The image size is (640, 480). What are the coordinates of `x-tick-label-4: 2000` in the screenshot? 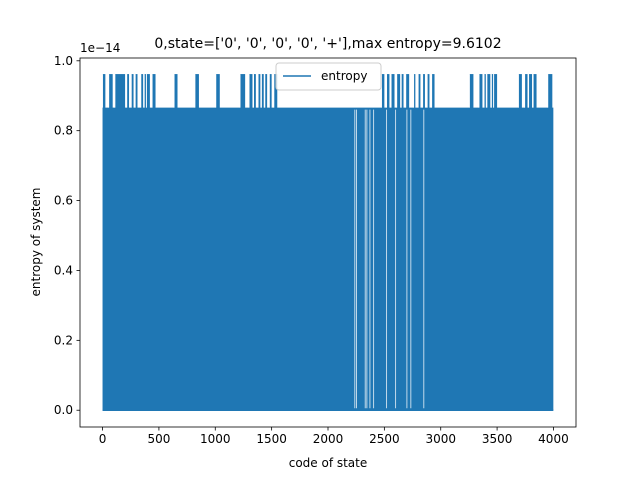 It's located at (328, 439).